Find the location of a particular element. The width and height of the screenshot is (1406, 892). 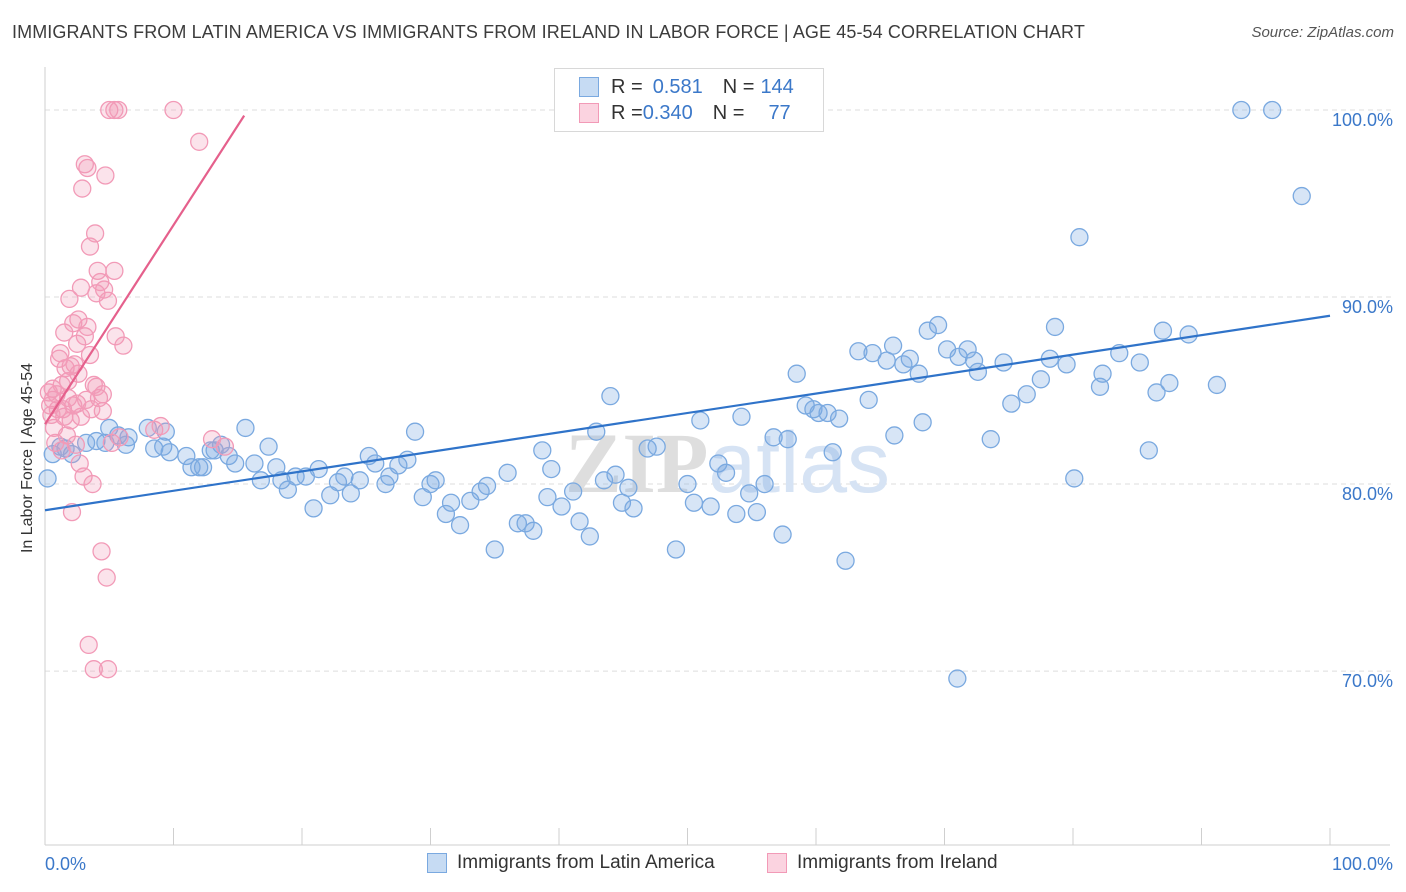

x-tick-label: 100.0% is located at coordinates (1362, 864).